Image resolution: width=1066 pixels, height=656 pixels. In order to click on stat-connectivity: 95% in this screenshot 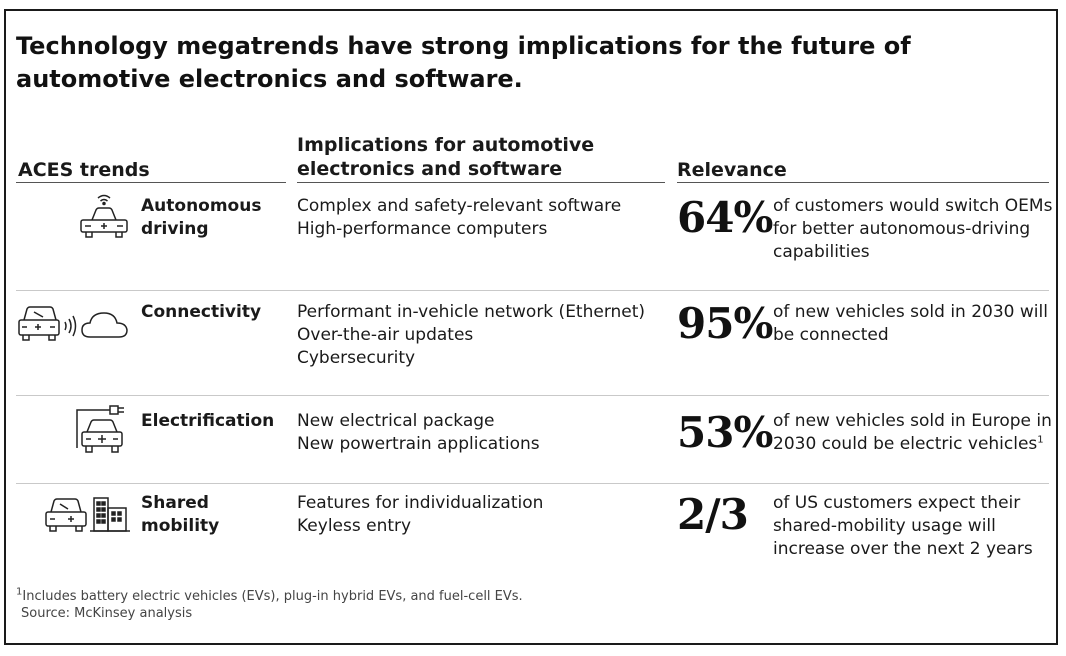, I will do `click(725, 323)`.